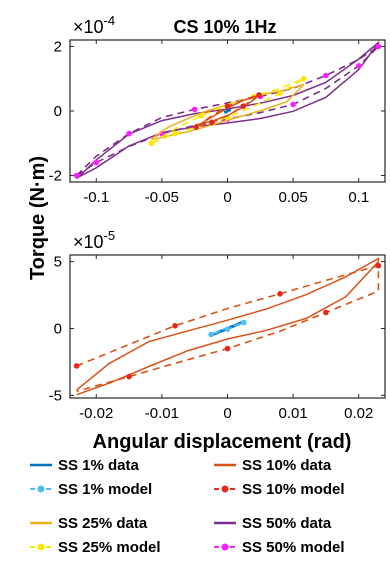 The image size is (390, 584). What do you see at coordinates (293, 489) in the screenshot?
I see `legend-label: SS 10% model` at bounding box center [293, 489].